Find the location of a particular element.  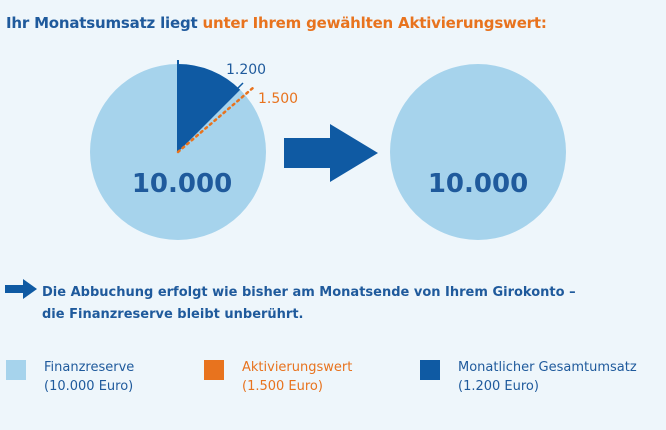

right-pie-finanzreserve is located at coordinates (478, 152).